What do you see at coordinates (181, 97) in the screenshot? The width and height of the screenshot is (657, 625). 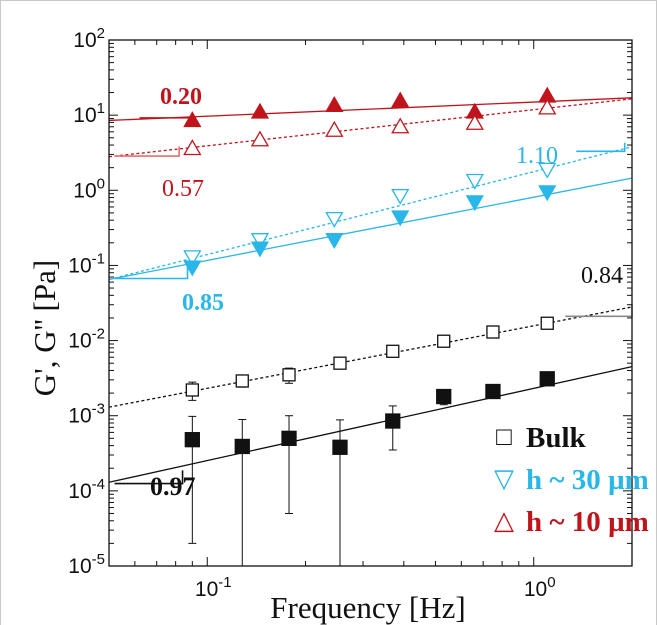 I see `slope-label-0-20: 0.20` at bounding box center [181, 97].